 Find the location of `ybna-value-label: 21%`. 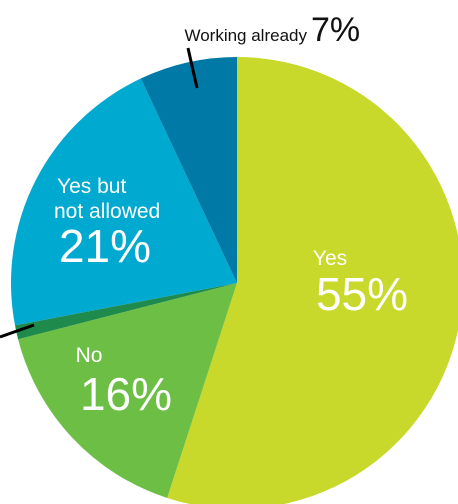

ybna-value-label: 21% is located at coordinates (105, 246).